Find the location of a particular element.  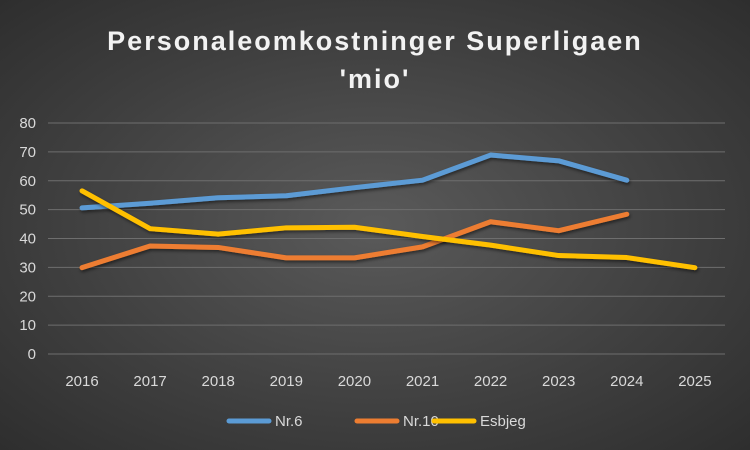

y-tick-label: 50 is located at coordinates (27, 210).